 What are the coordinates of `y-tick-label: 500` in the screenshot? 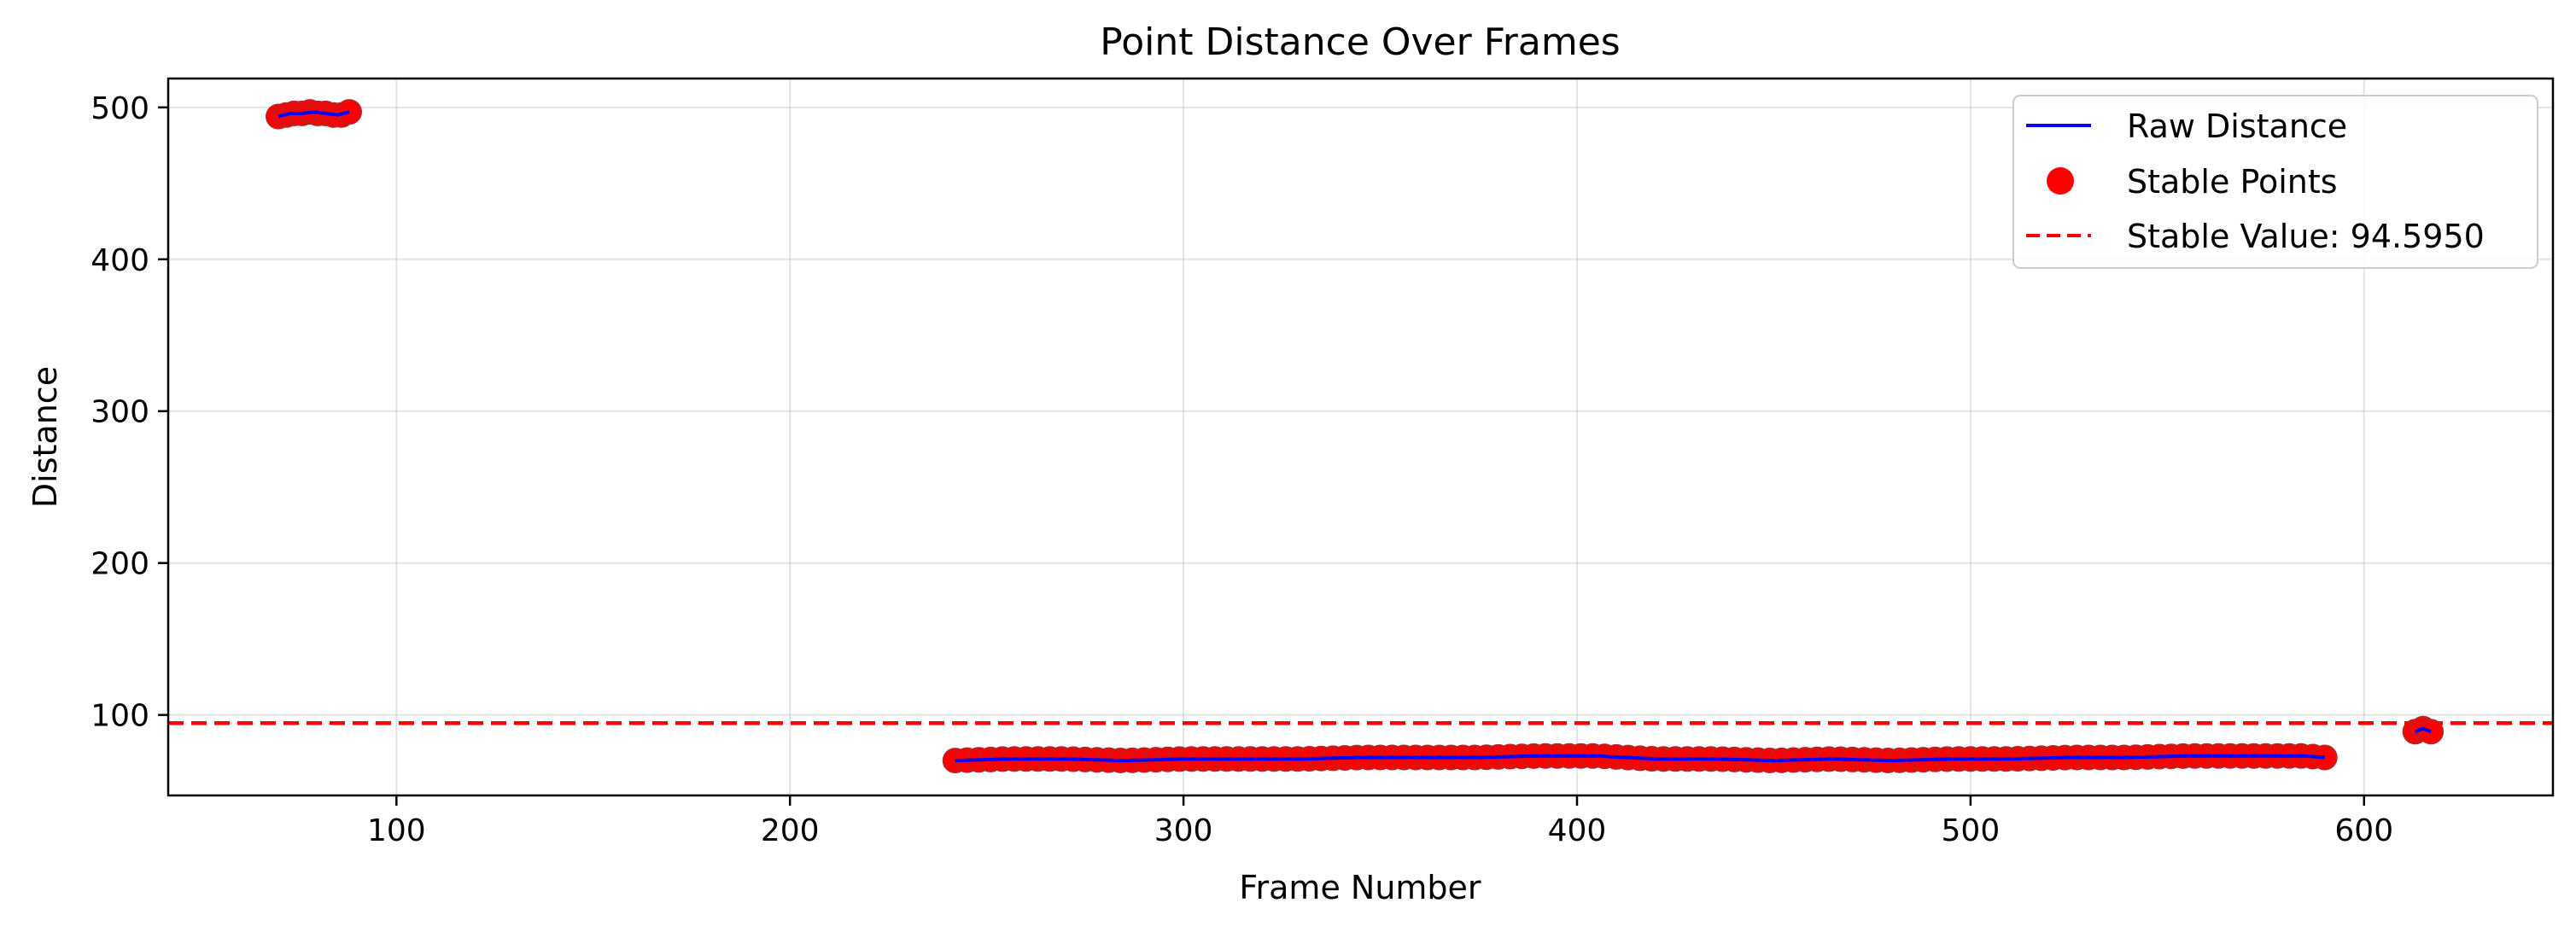 It's located at (120, 108).